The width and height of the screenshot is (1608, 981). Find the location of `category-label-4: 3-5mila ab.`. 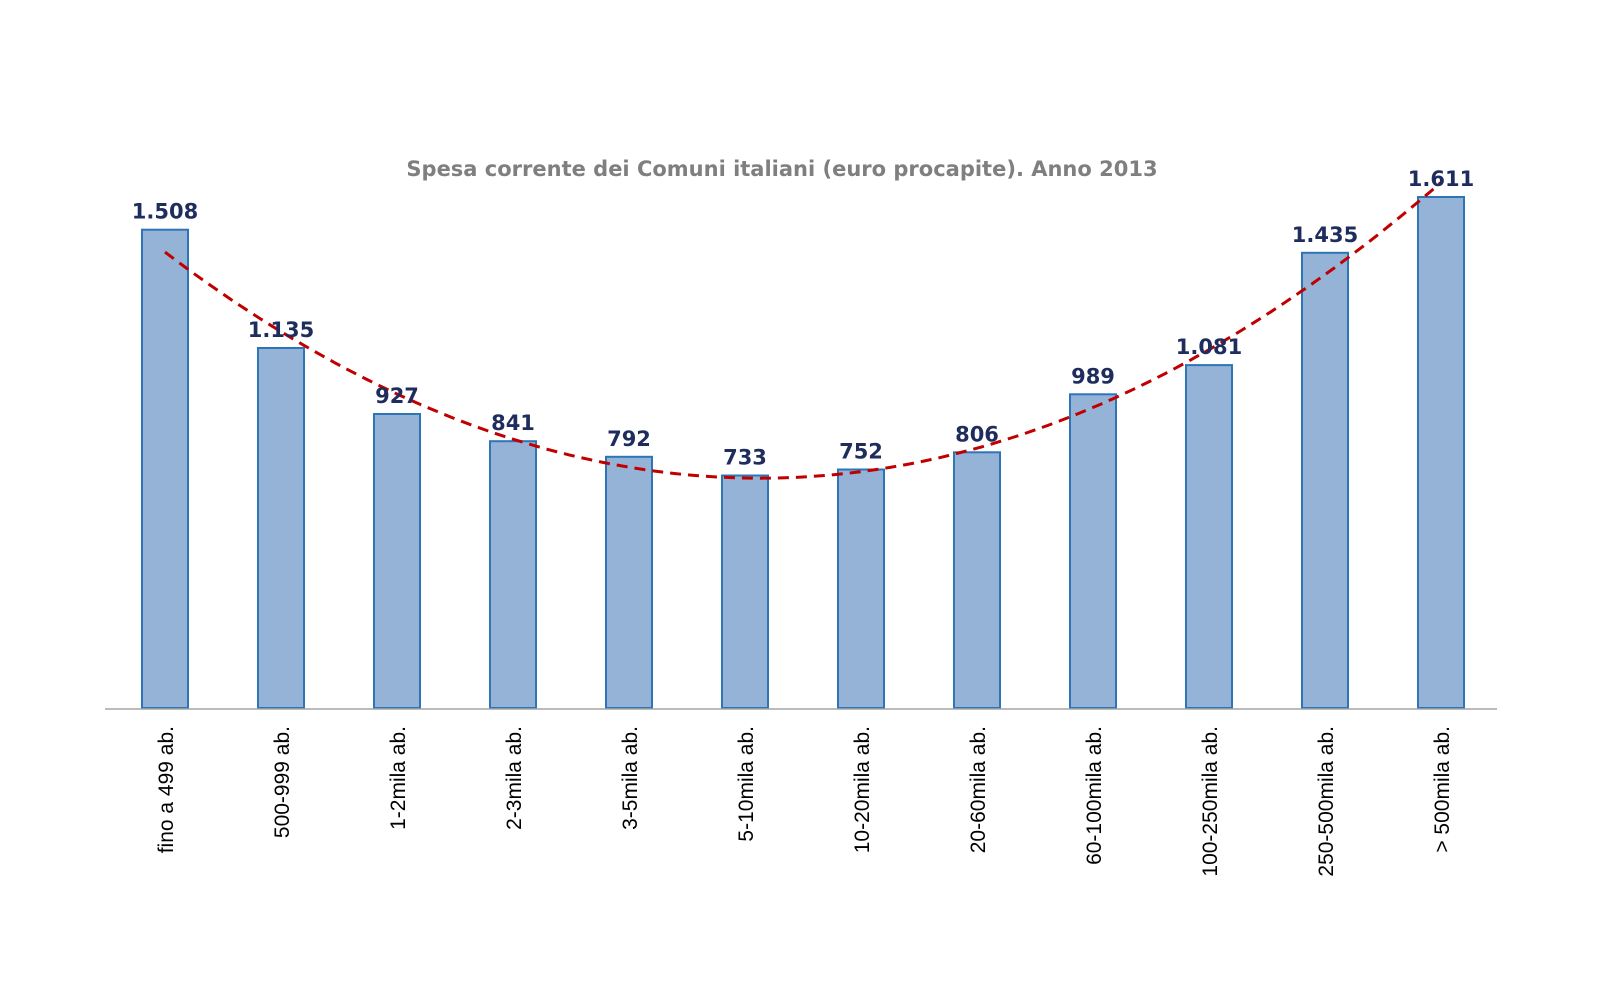

category-label-4: 3-5mila ab. is located at coordinates (630, 778).